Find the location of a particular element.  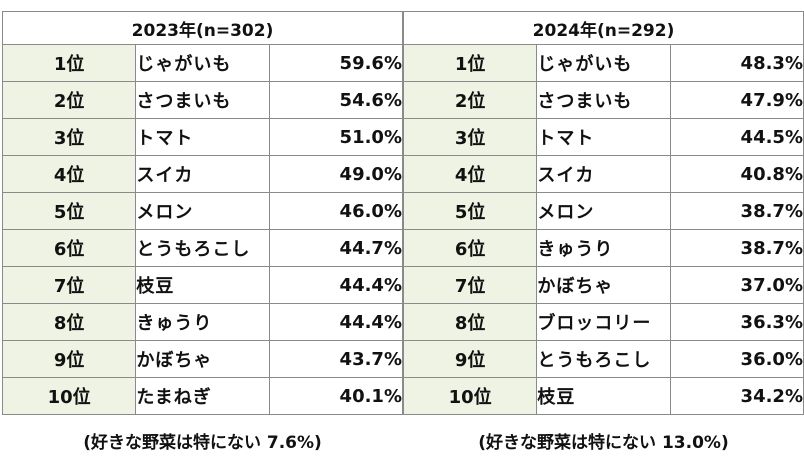

table-row: 7位 枝豆 44.4% is located at coordinates (202, 285).